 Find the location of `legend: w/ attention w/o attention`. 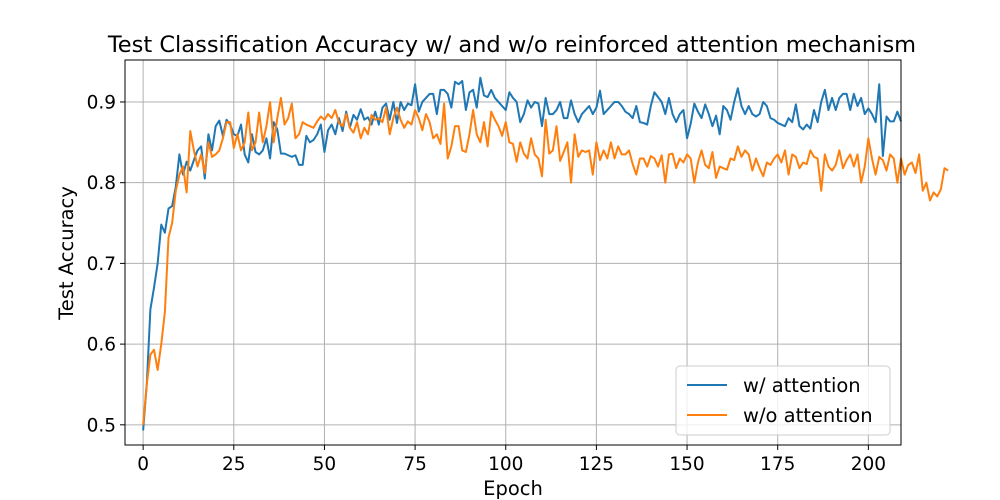

legend: w/ attention w/o attention is located at coordinates (783, 400).